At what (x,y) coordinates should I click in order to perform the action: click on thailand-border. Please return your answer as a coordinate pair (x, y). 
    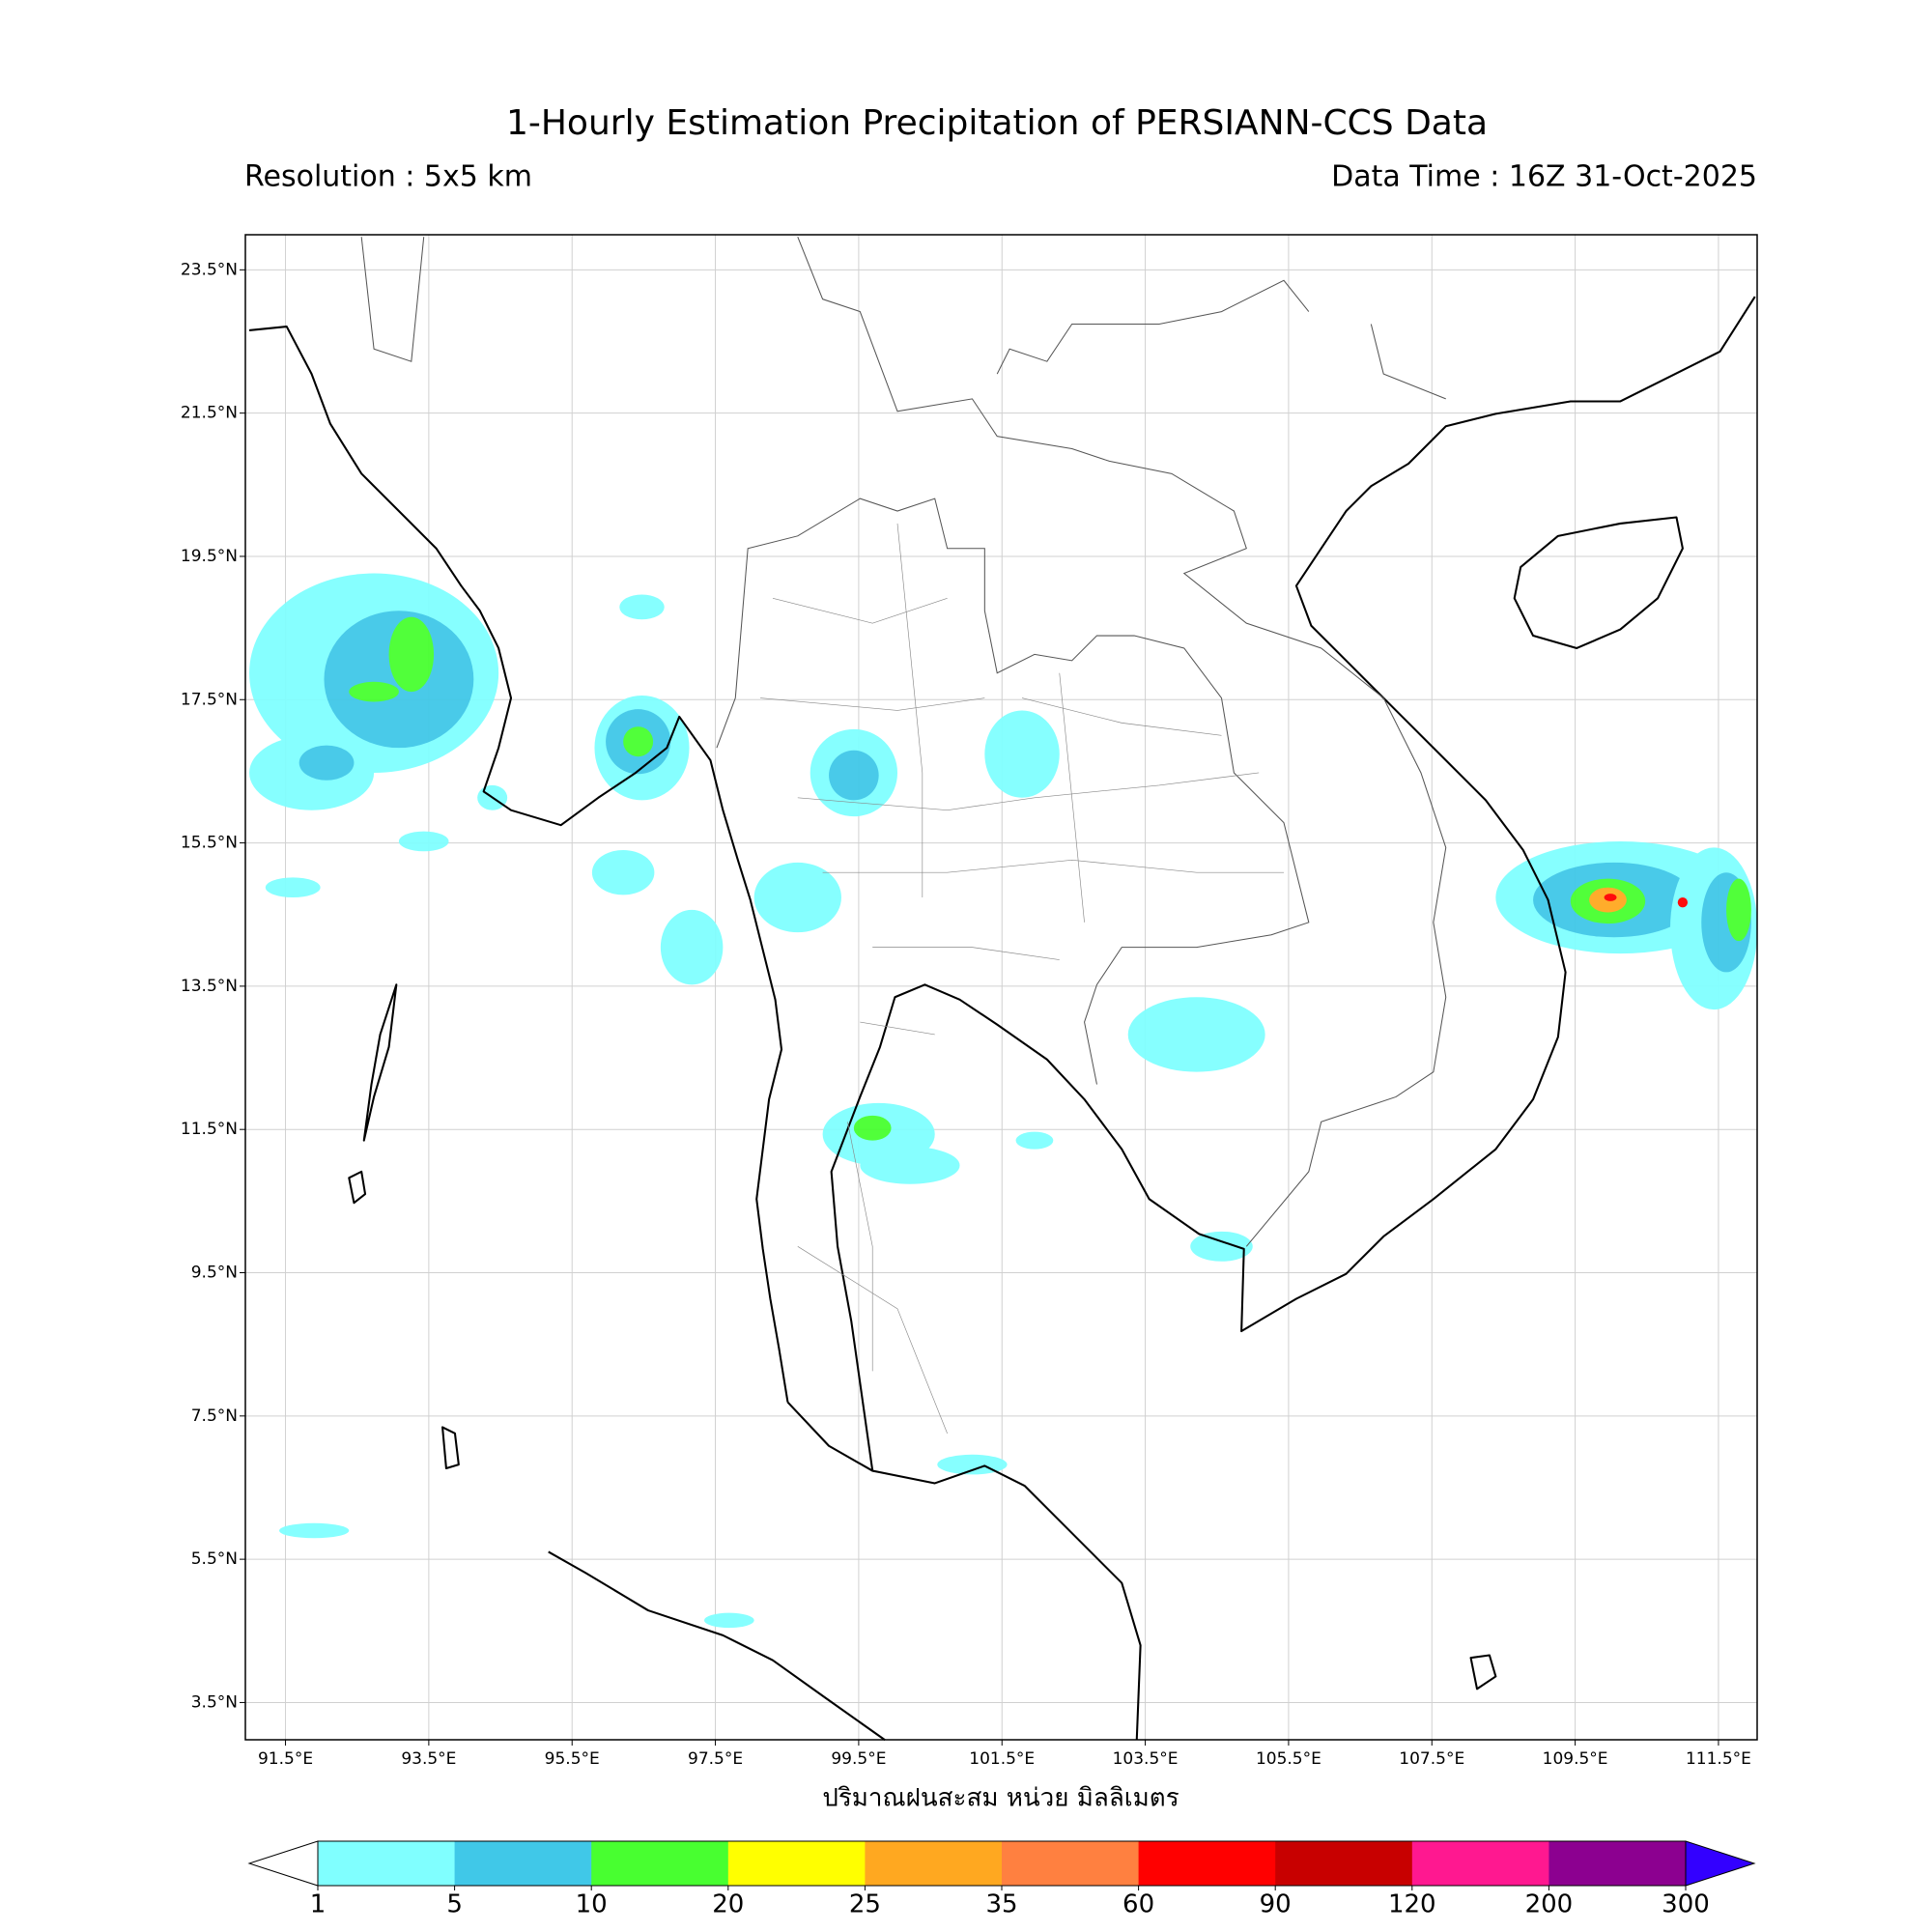
    Looking at the image, I should click on (1013, 791).